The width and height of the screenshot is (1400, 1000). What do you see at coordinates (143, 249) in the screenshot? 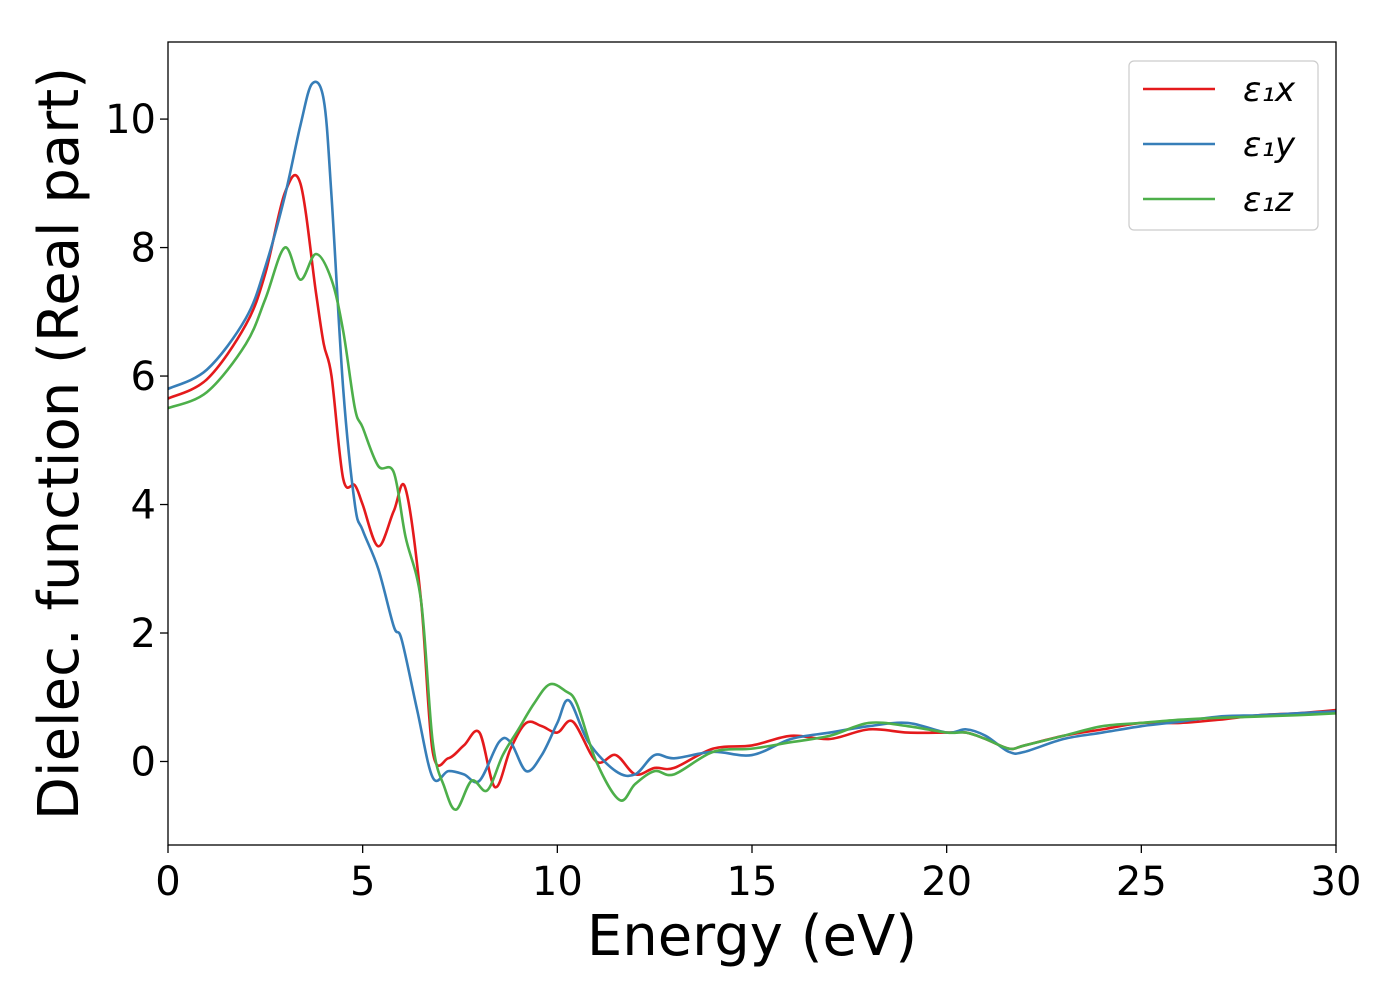
I see `y-tick-label: 8` at bounding box center [143, 249].